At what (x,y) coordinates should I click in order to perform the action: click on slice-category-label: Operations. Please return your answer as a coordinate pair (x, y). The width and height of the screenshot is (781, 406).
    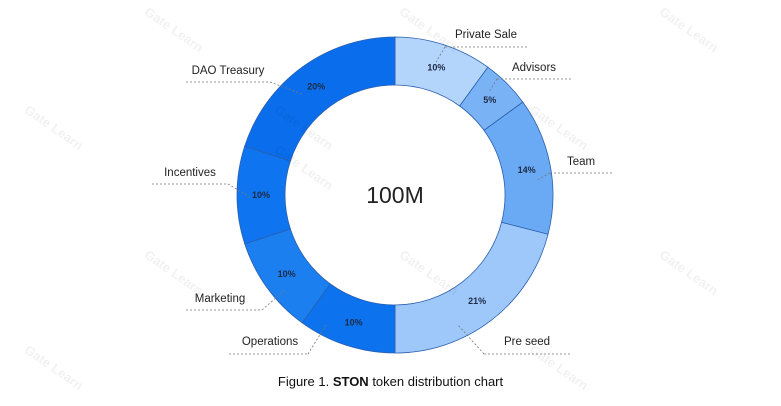
    Looking at the image, I should click on (270, 342).